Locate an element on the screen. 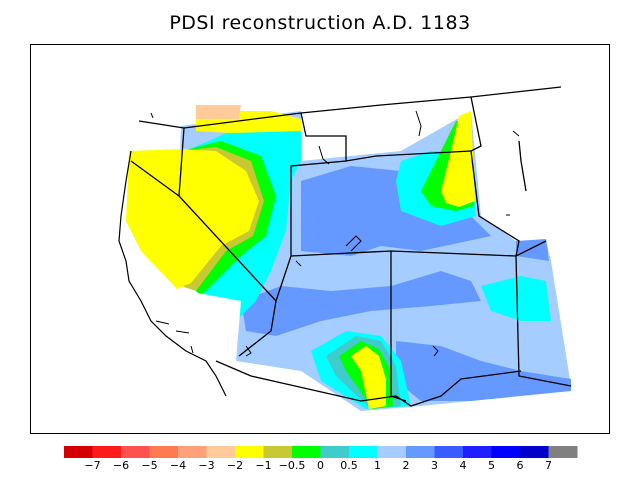 The height and width of the screenshot is (480, 640). legend-tick-label: −5 is located at coordinates (149, 465).